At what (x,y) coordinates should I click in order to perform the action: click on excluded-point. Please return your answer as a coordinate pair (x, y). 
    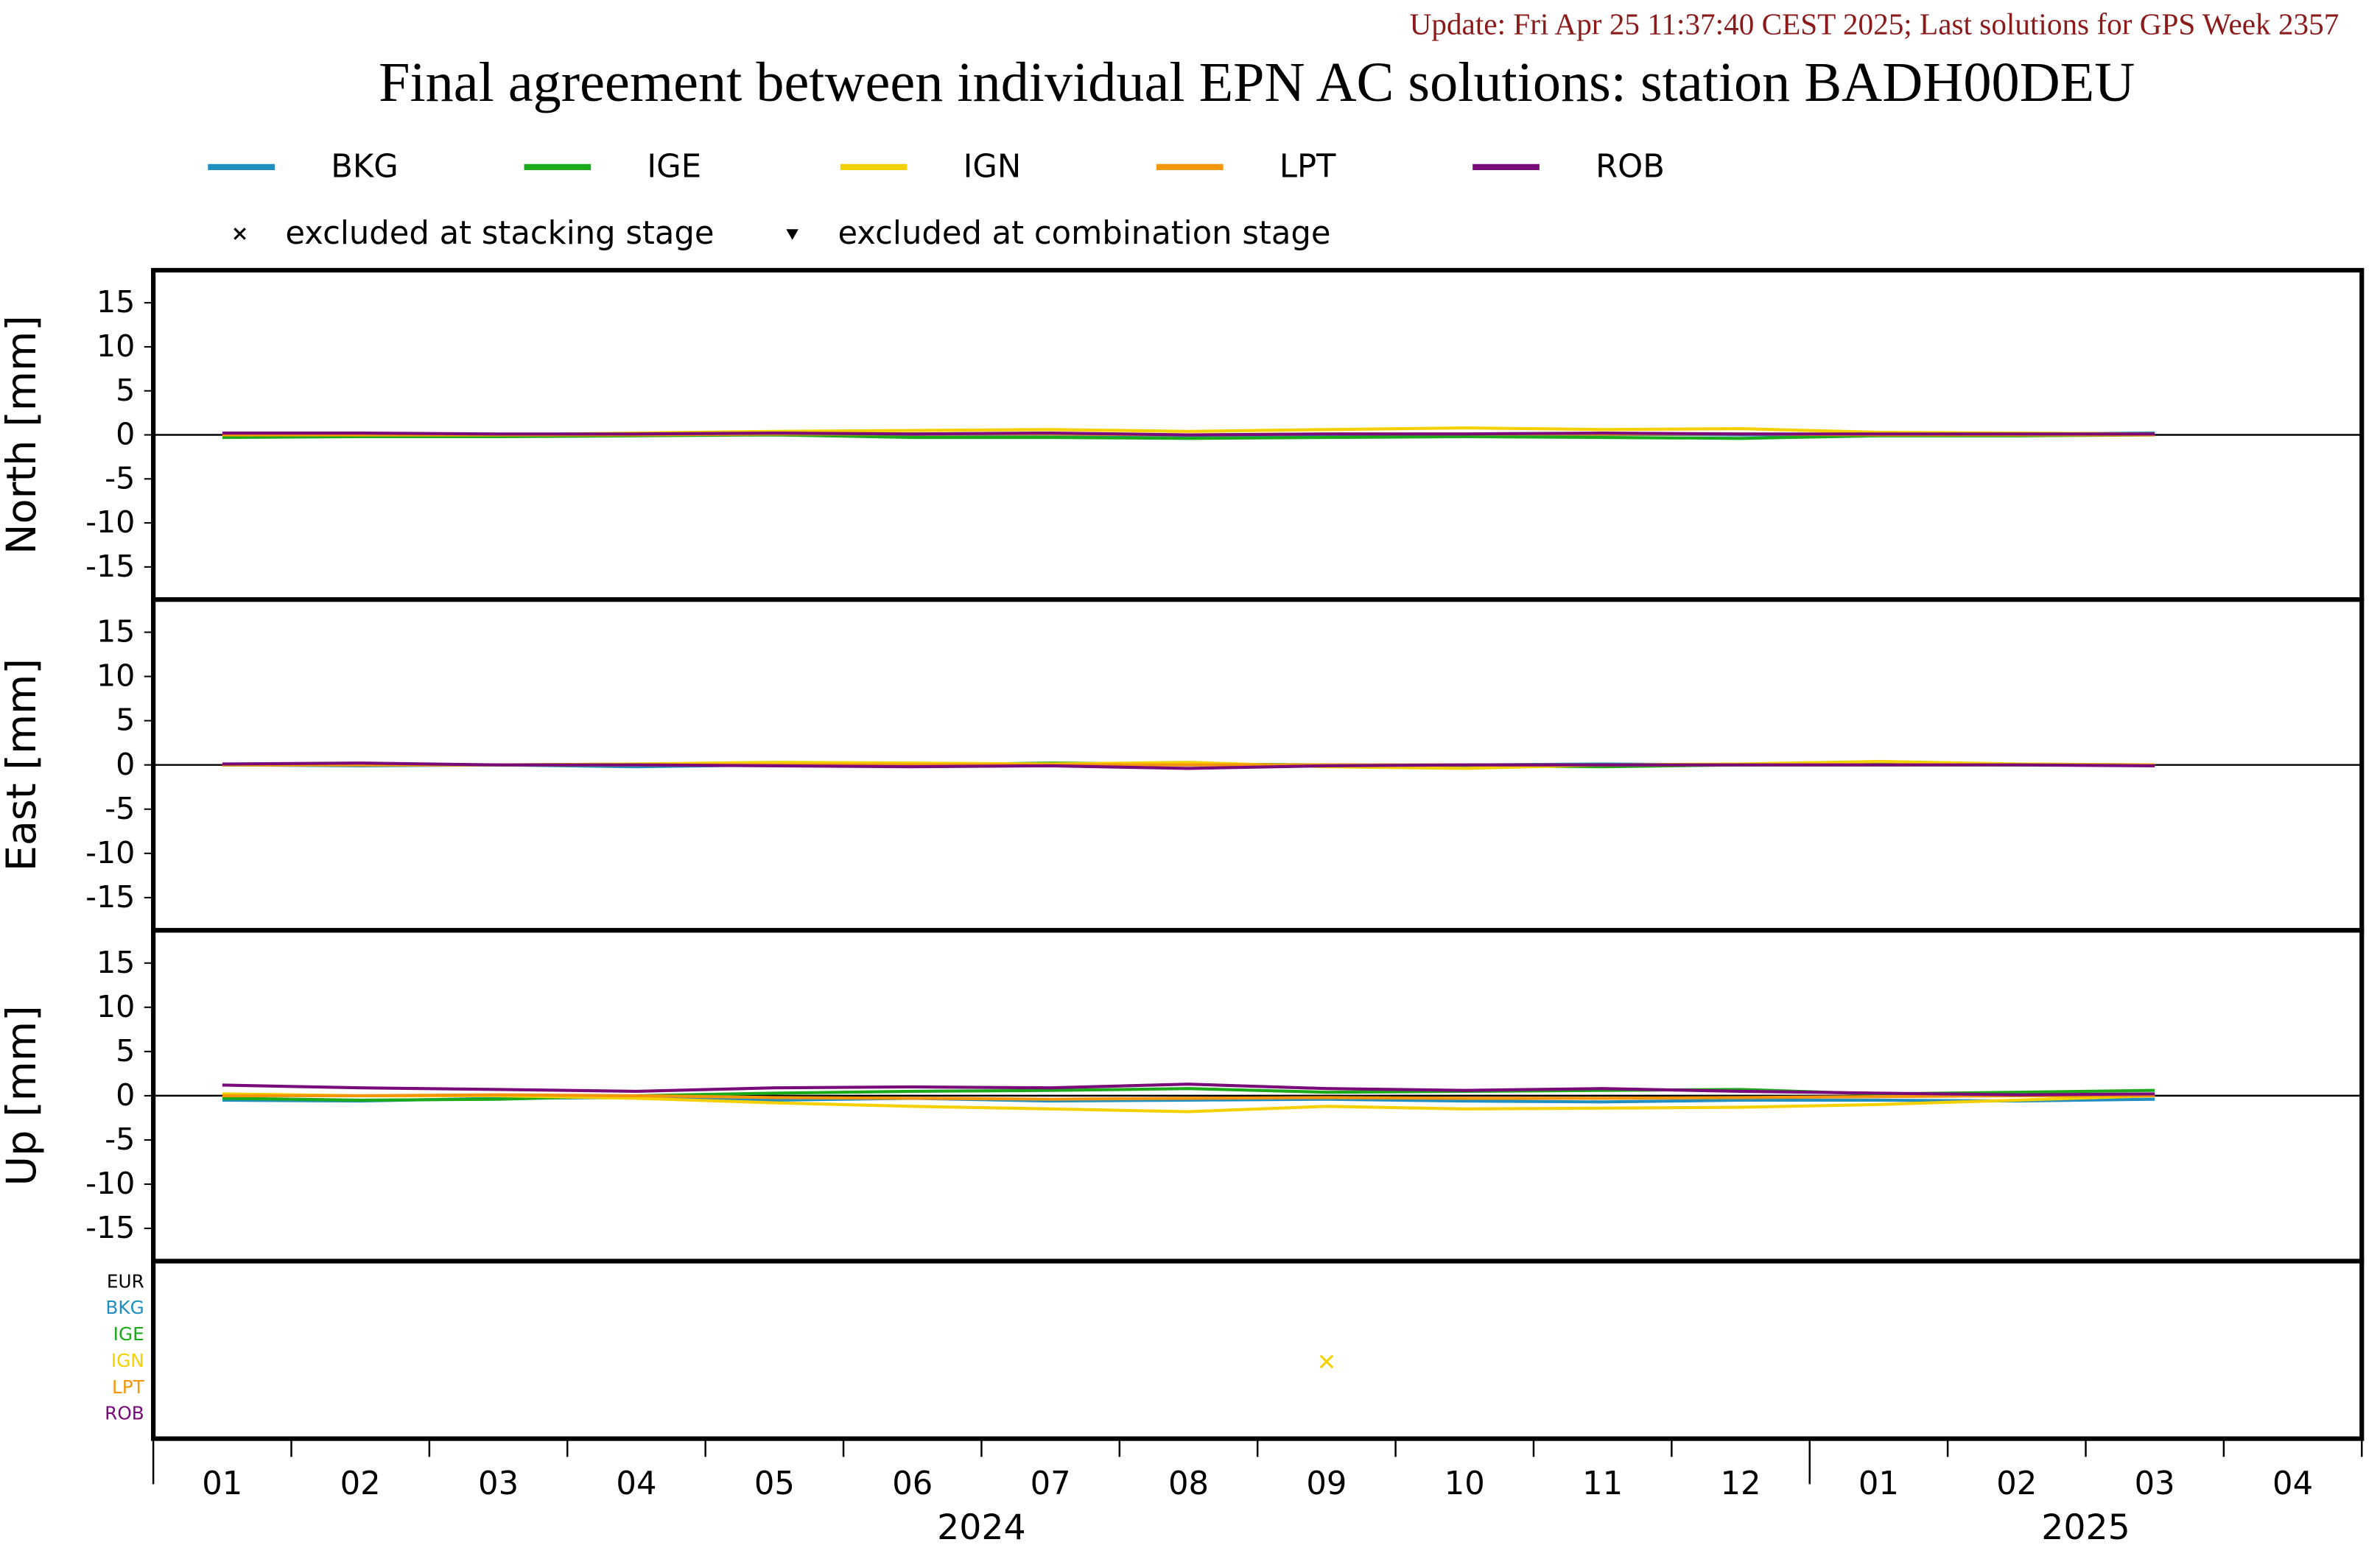
    Looking at the image, I should click on (1326, 1361).